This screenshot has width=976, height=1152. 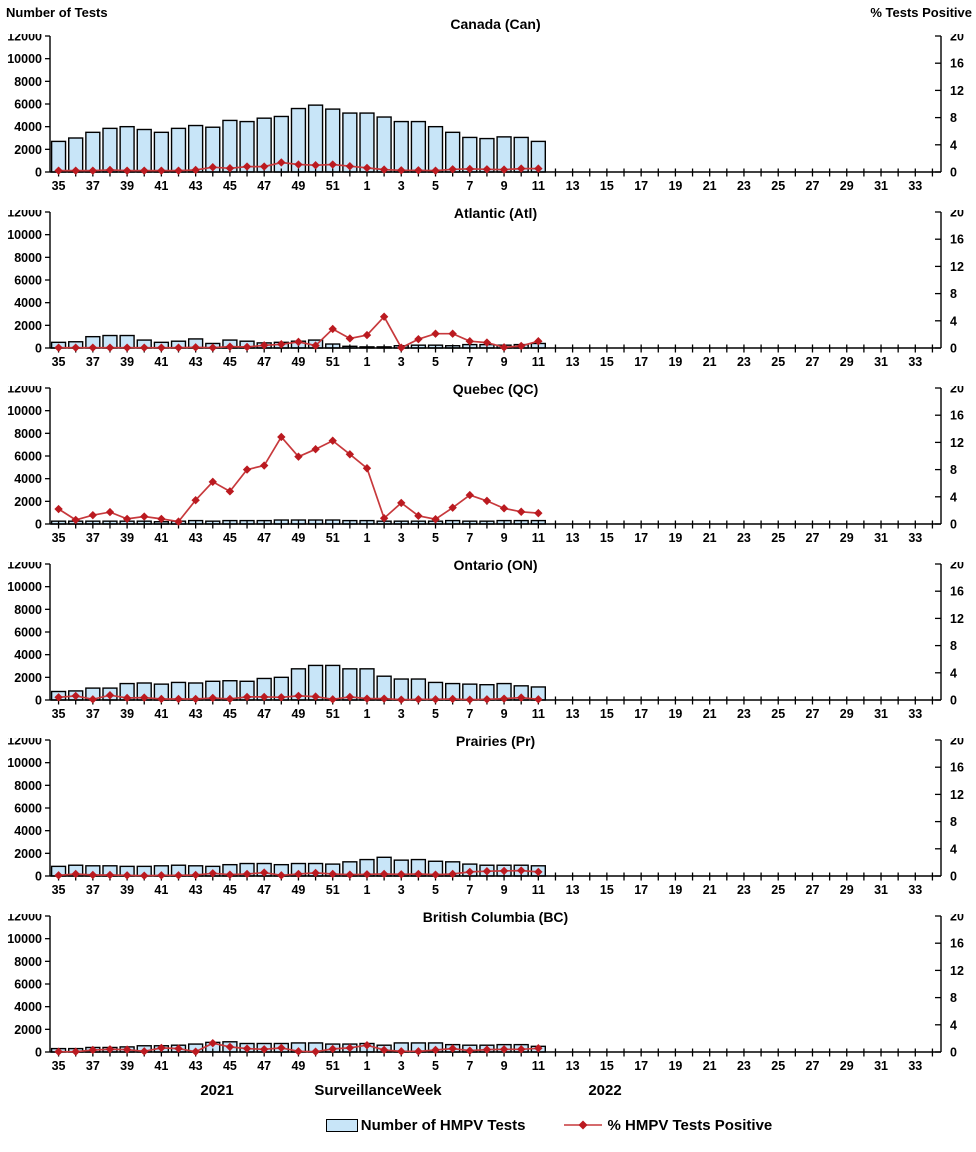 What do you see at coordinates (196, 538) in the screenshot?
I see `svg-text: 43` at bounding box center [196, 538].